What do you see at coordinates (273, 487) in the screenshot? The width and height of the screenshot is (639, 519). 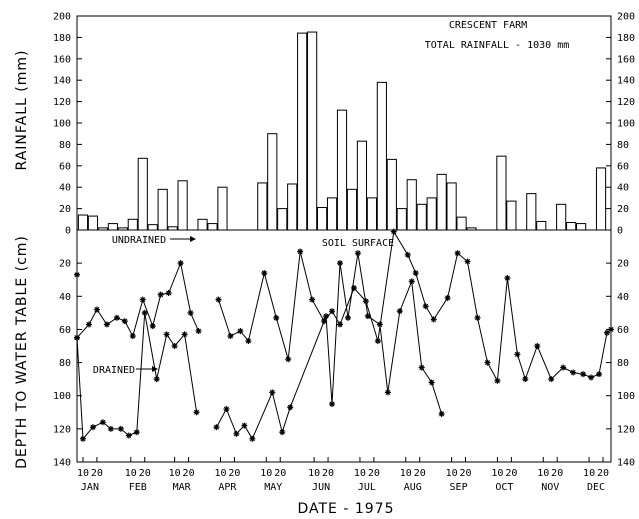 I see `month-label: MAY` at bounding box center [273, 487].